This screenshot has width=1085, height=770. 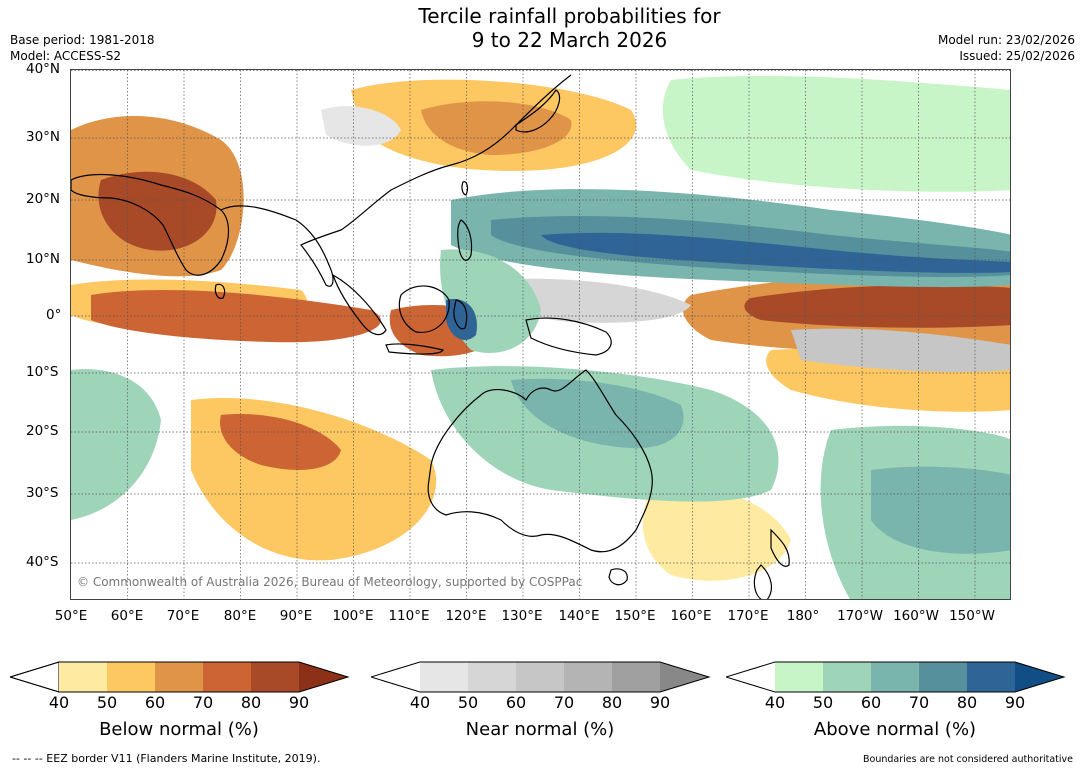 What do you see at coordinates (568, 336) in the screenshot?
I see `new-guinea-coast` at bounding box center [568, 336].